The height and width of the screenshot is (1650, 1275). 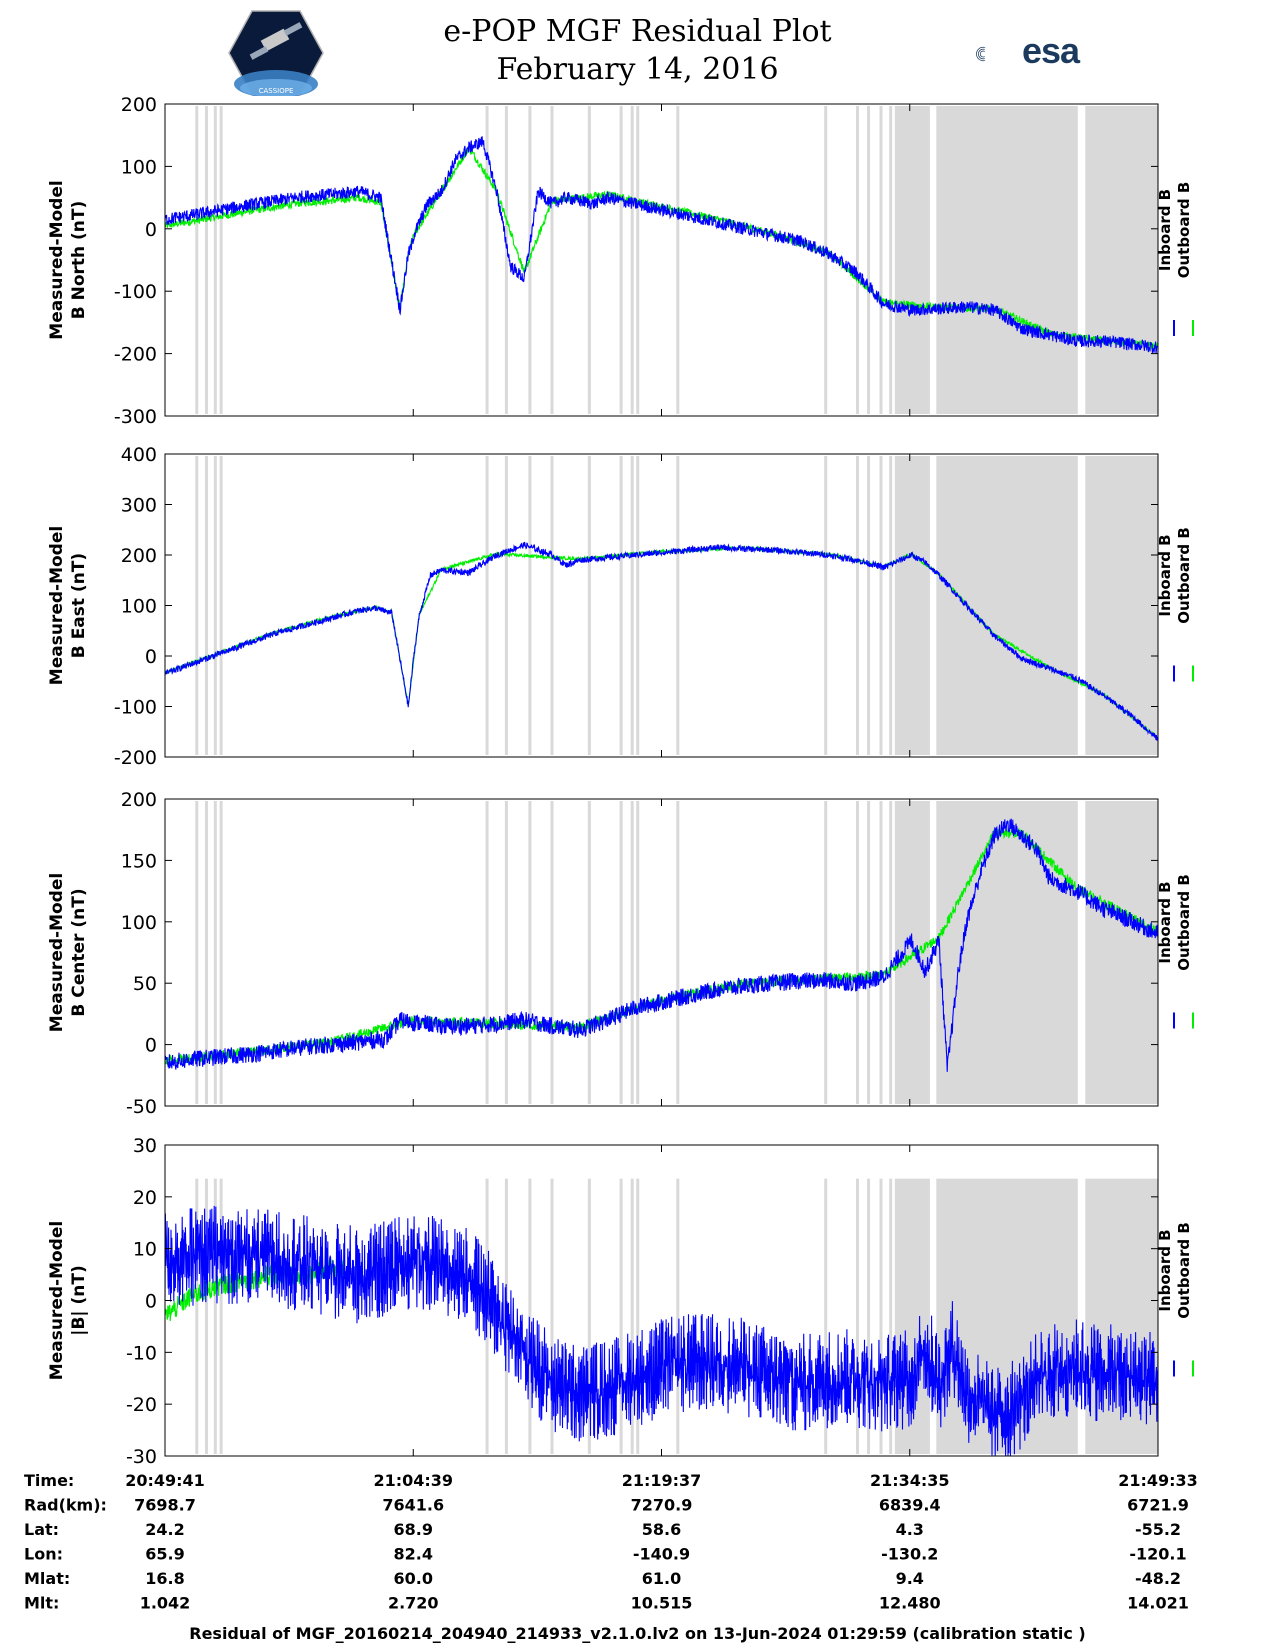 What do you see at coordinates (910, 1529) in the screenshot?
I see `info-cell: 4.3` at bounding box center [910, 1529].